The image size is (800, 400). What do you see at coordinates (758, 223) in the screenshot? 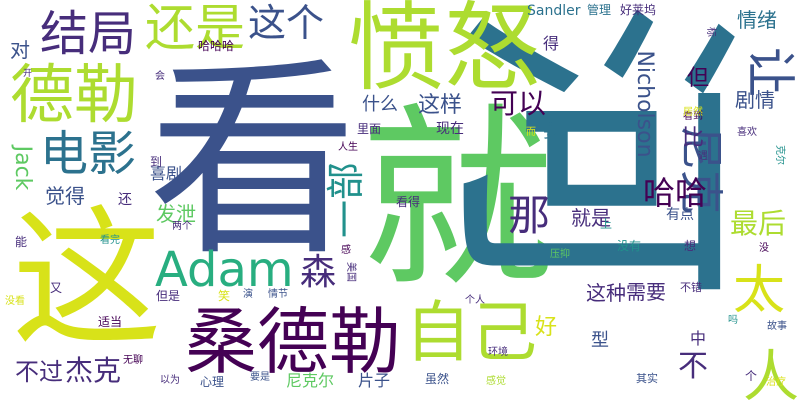
I see `word: 最后` at bounding box center [758, 223].